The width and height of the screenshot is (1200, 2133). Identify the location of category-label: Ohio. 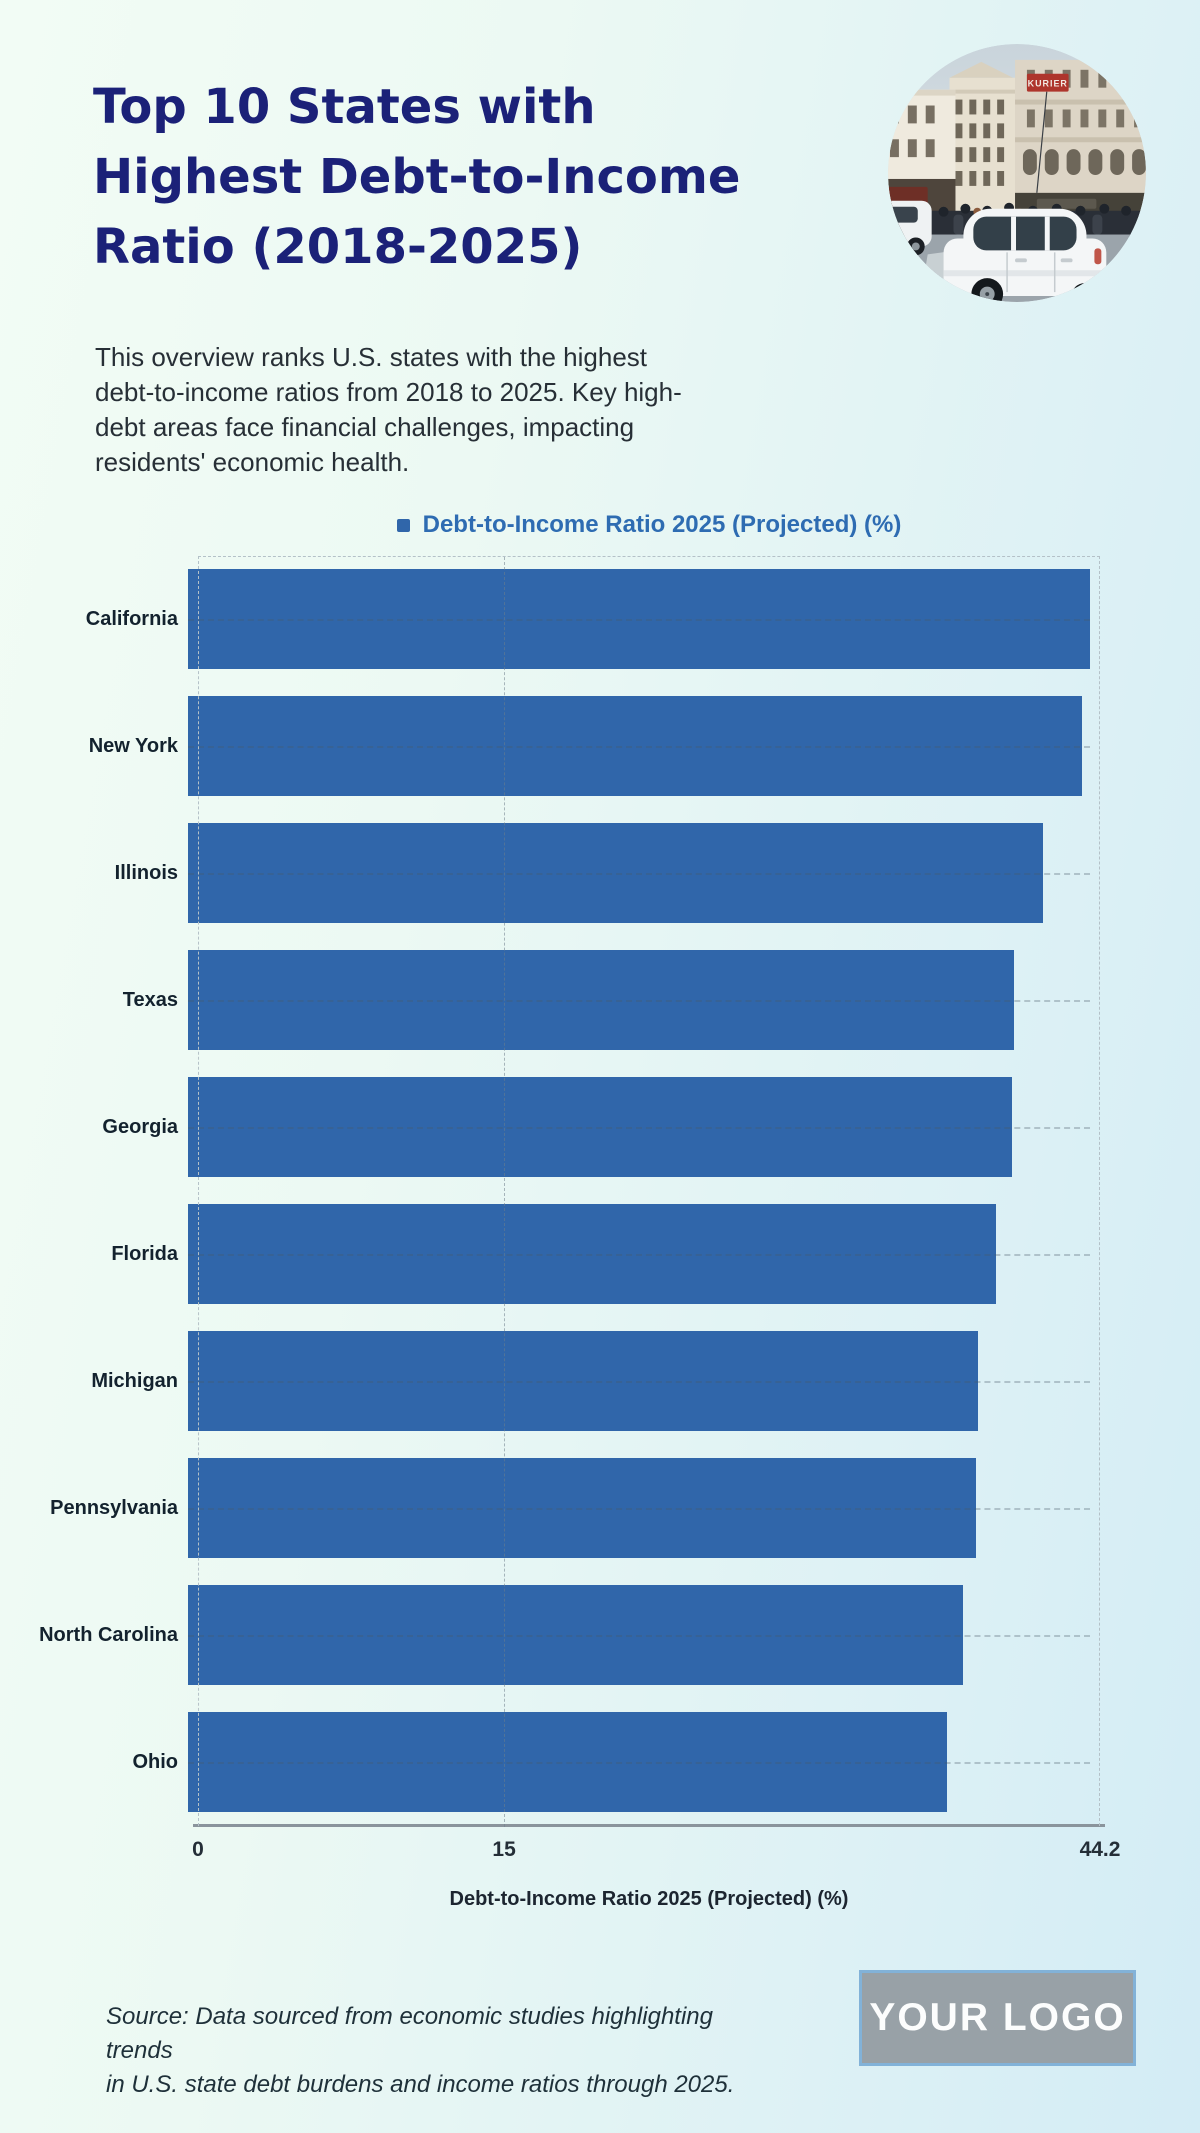
(155, 1762).